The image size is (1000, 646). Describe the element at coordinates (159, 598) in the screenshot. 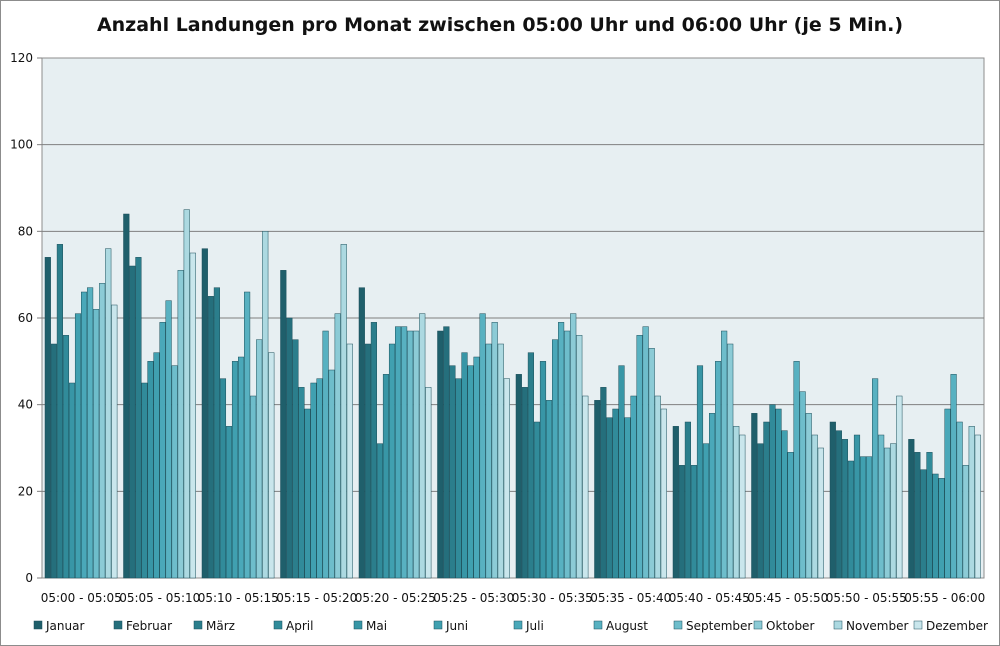

I see `x-tick-label: 05:05 - 05:10` at that location.